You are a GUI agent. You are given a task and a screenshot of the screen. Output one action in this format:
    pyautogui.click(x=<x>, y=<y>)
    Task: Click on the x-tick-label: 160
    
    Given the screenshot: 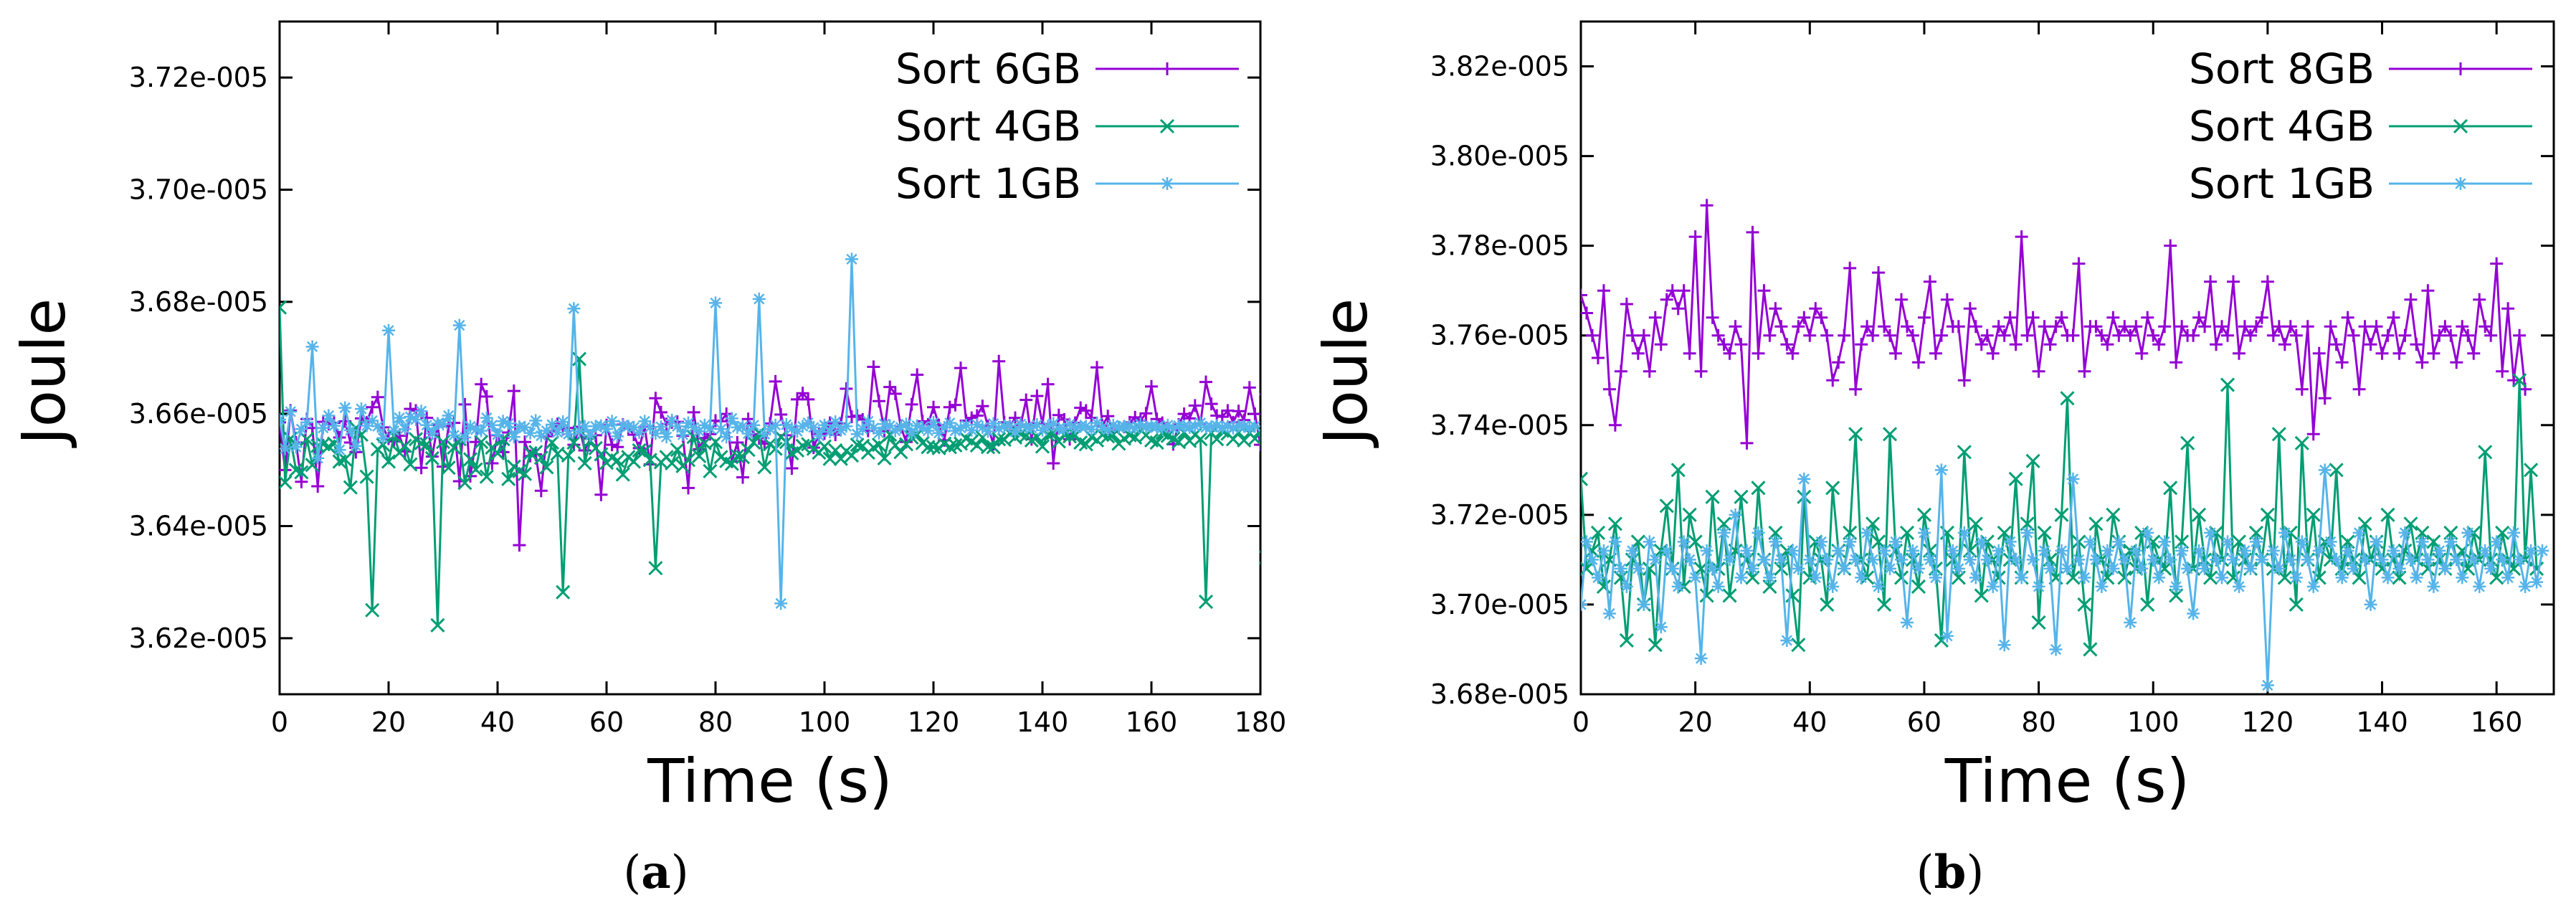 What is the action you would take?
    pyautogui.click(x=1152, y=722)
    